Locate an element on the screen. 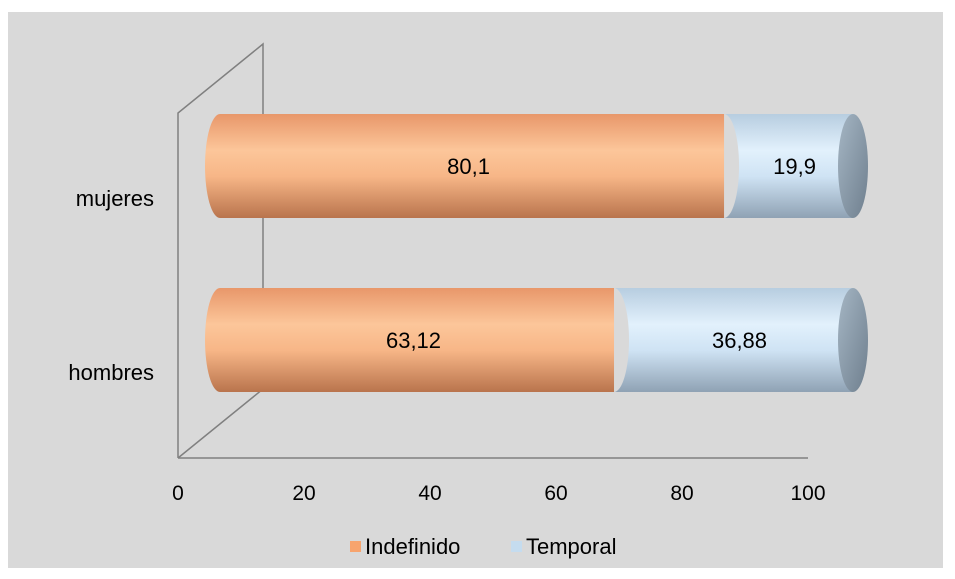  category-label-hombres: hombres is located at coordinates (111, 372).